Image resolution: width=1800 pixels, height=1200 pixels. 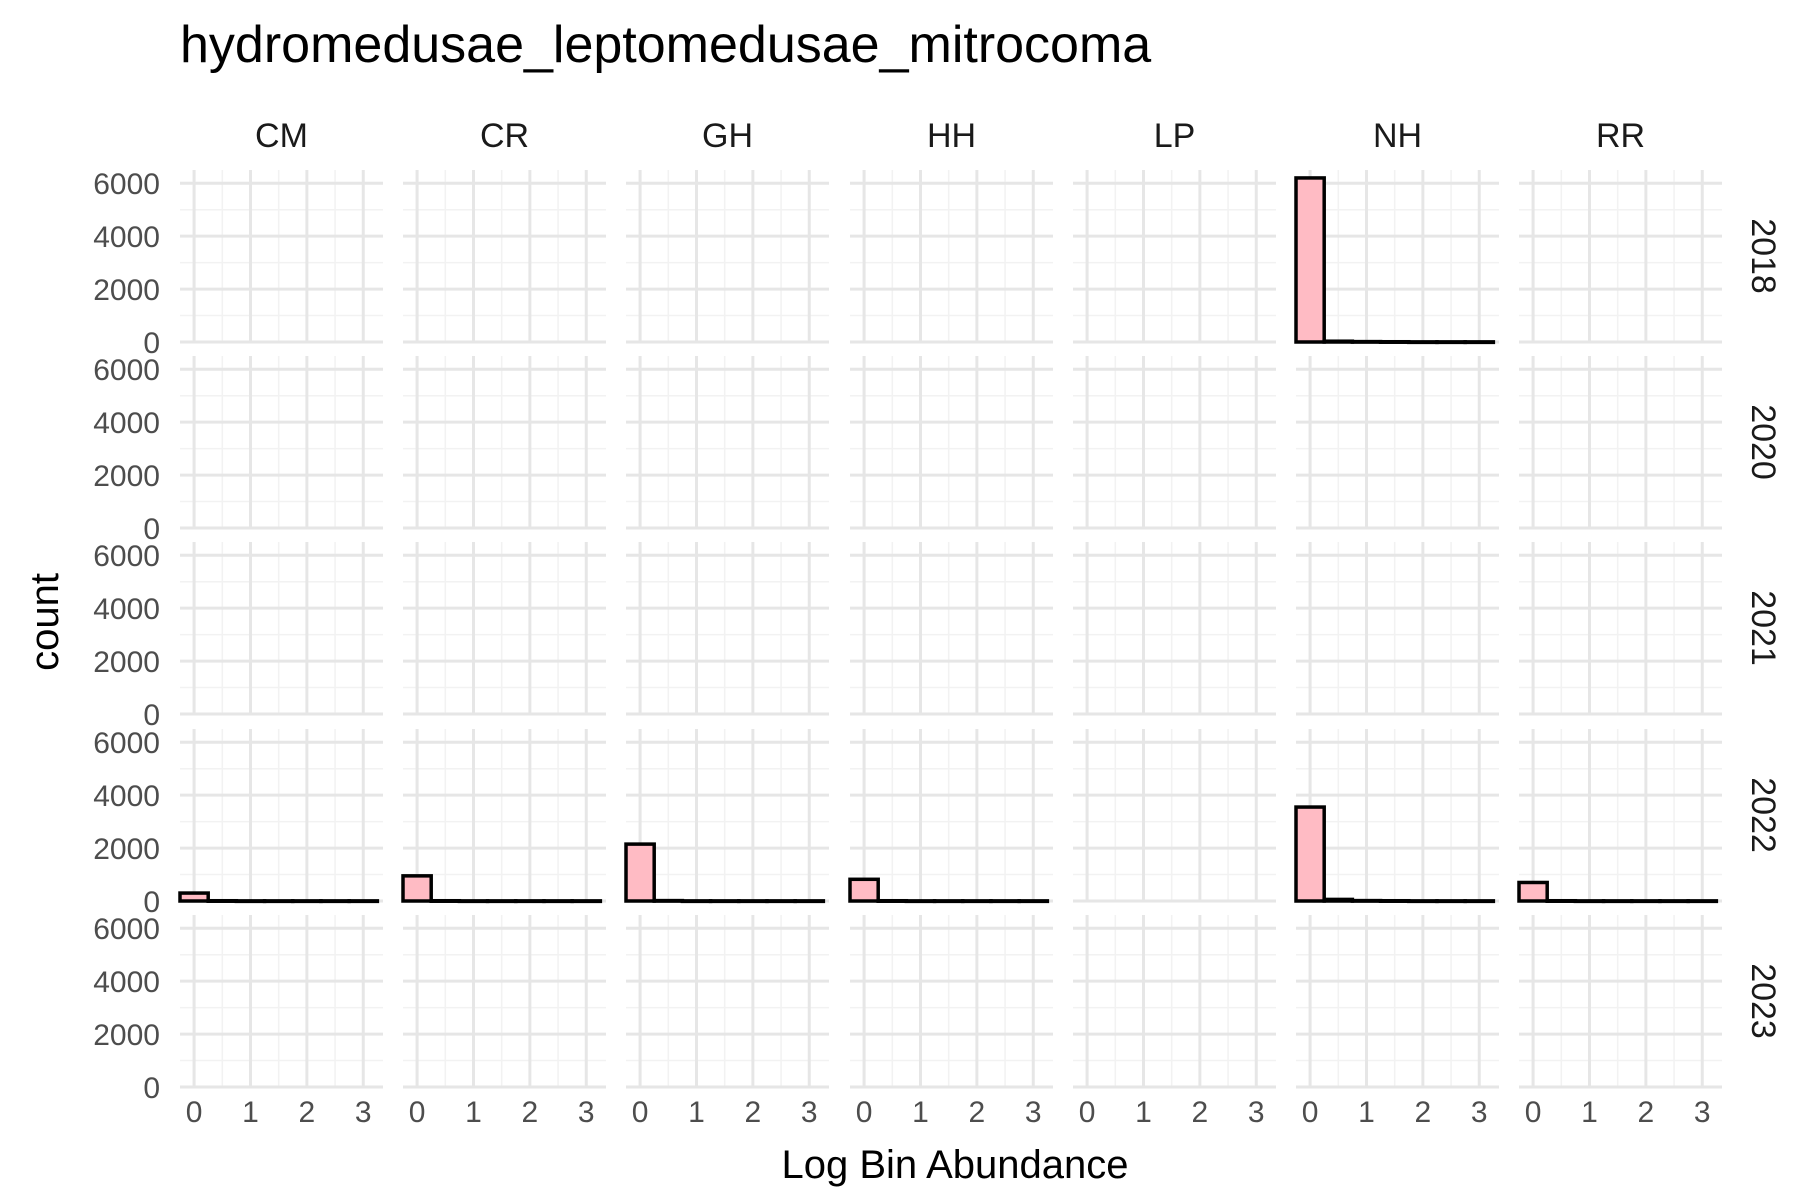 I want to click on x-tick-nh-1: 1, so click(x=1366, y=1112).